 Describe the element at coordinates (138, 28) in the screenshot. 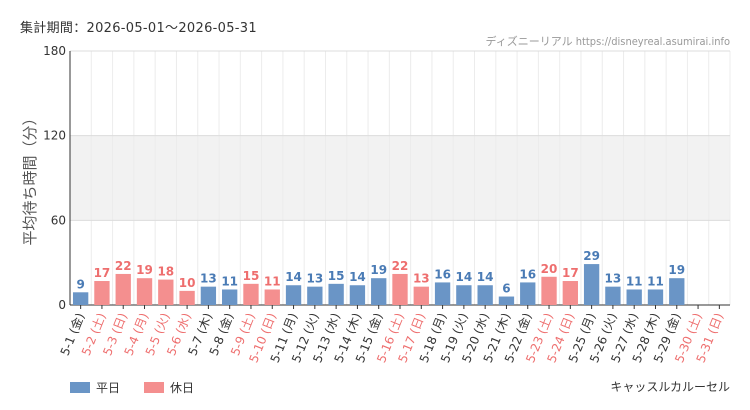

I see `period-label: 集計期間：2026-05-01〜2026-05-31` at that location.